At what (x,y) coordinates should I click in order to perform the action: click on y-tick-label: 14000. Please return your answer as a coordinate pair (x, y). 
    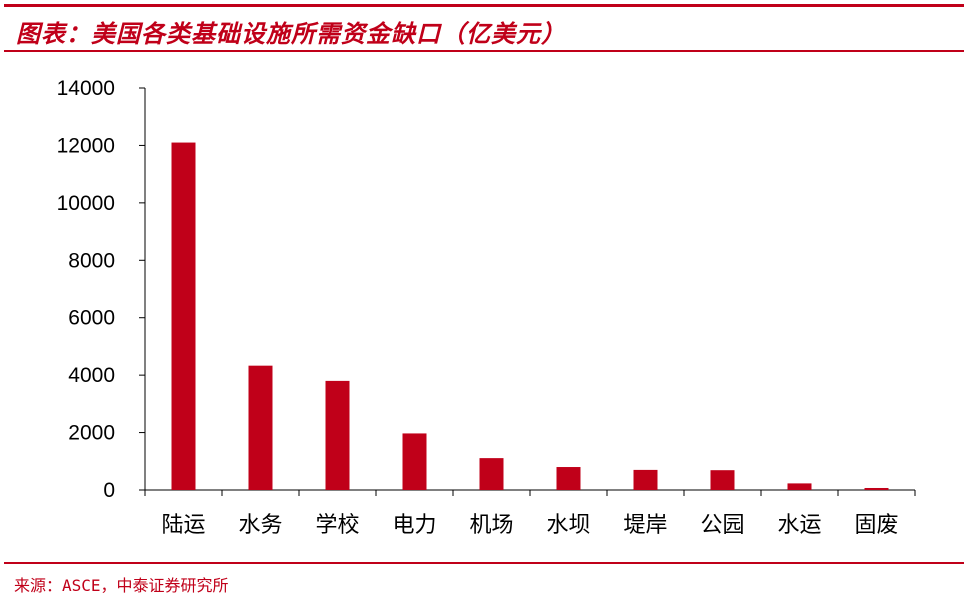
    Looking at the image, I should click on (86, 88).